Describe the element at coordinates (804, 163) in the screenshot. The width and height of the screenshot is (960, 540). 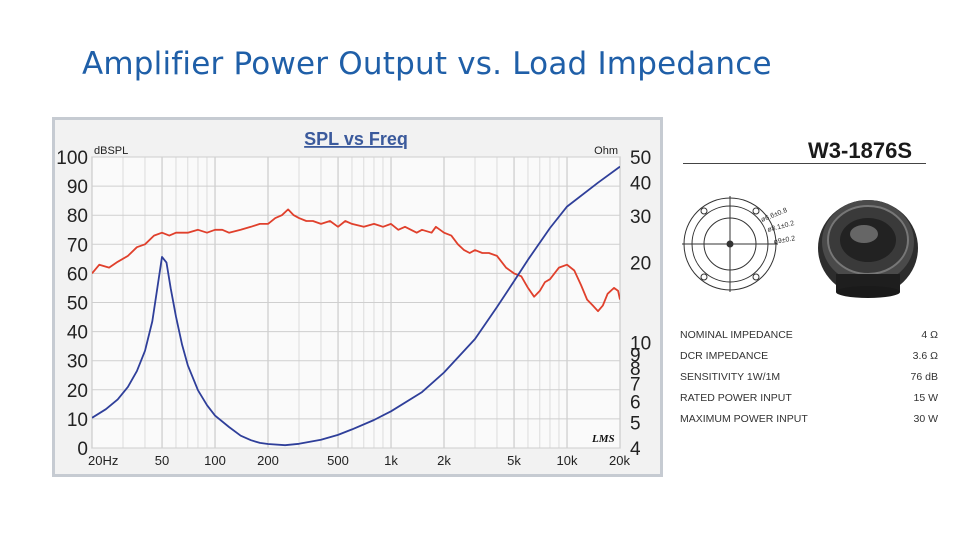
I see `model-divider` at that location.